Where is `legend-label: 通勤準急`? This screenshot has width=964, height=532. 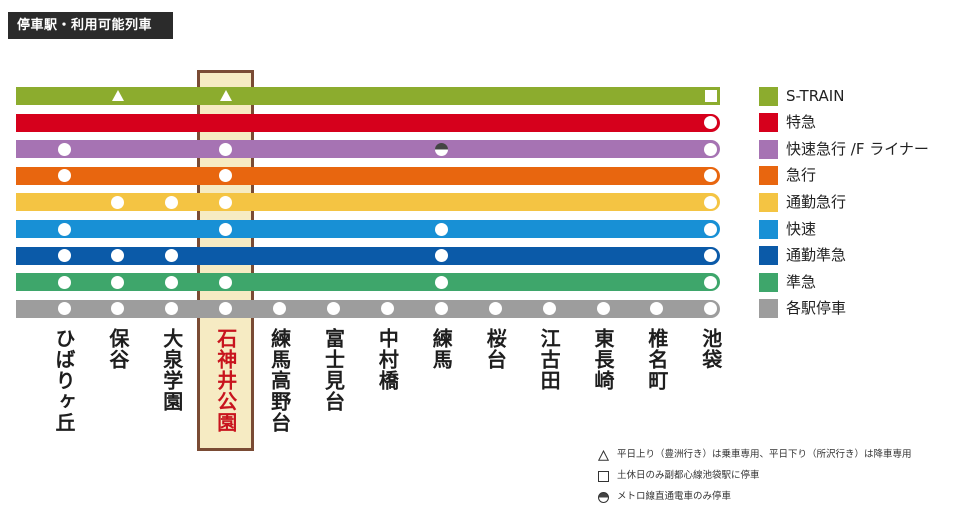
legend-label: 通勤準急 is located at coordinates (816, 255).